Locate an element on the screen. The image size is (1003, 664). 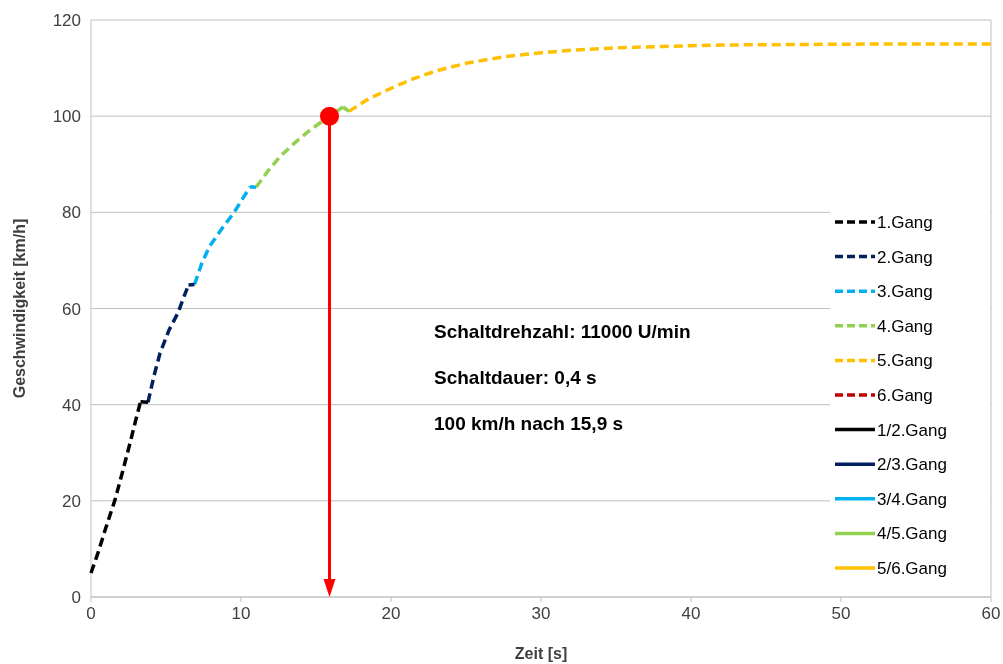
legend-label: 2.Gang is located at coordinates (905, 257).